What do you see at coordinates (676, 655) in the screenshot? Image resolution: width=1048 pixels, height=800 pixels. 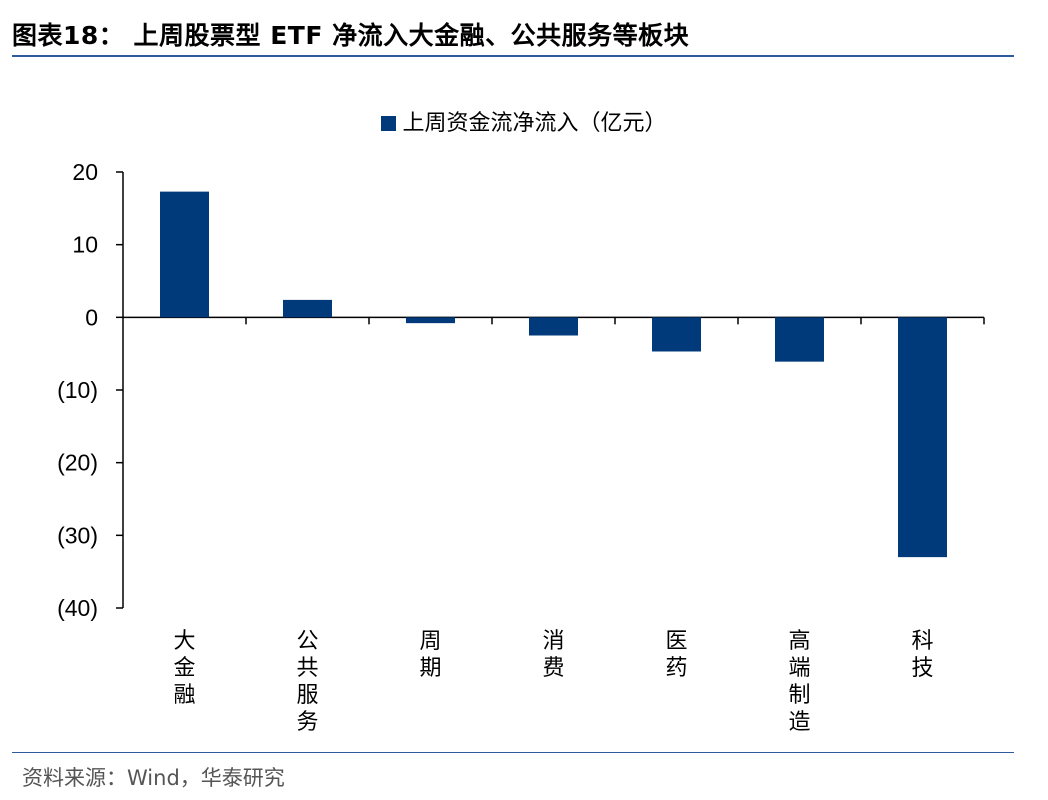 I see `x-category-label: 医药` at bounding box center [676, 655].